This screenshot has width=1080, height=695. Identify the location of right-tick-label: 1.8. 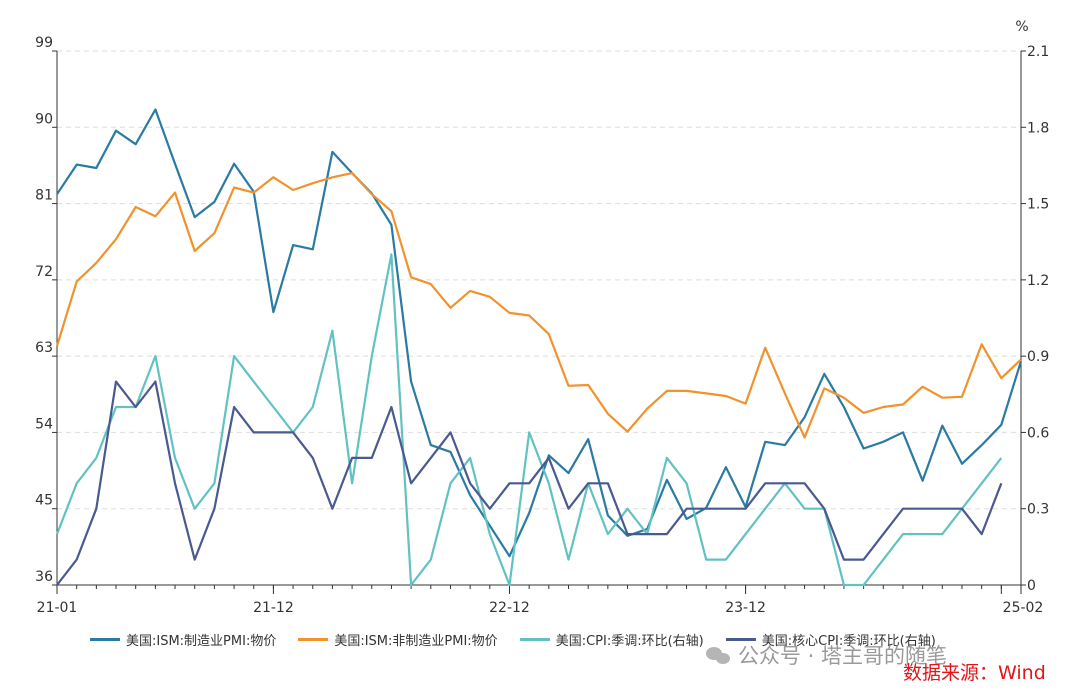
(1038, 128).